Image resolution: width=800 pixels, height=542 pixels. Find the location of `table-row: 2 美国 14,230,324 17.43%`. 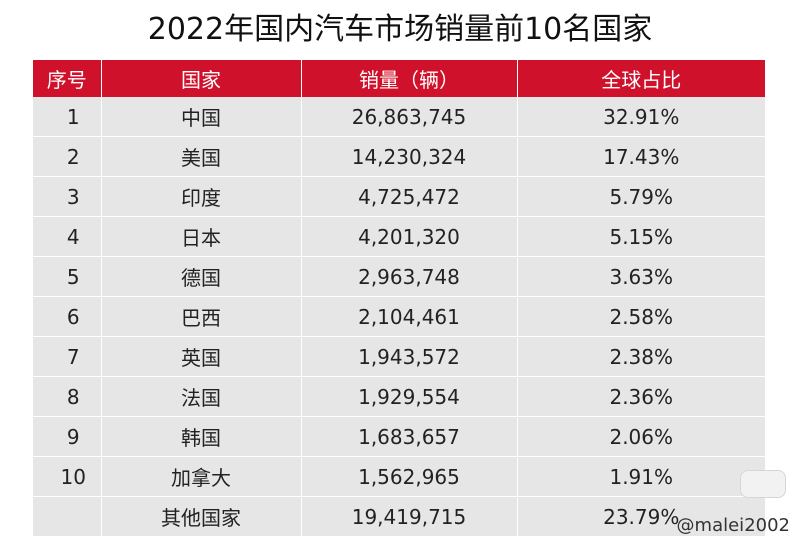

table-row: 2 美国 14,230,324 17.43% is located at coordinates (399, 156).